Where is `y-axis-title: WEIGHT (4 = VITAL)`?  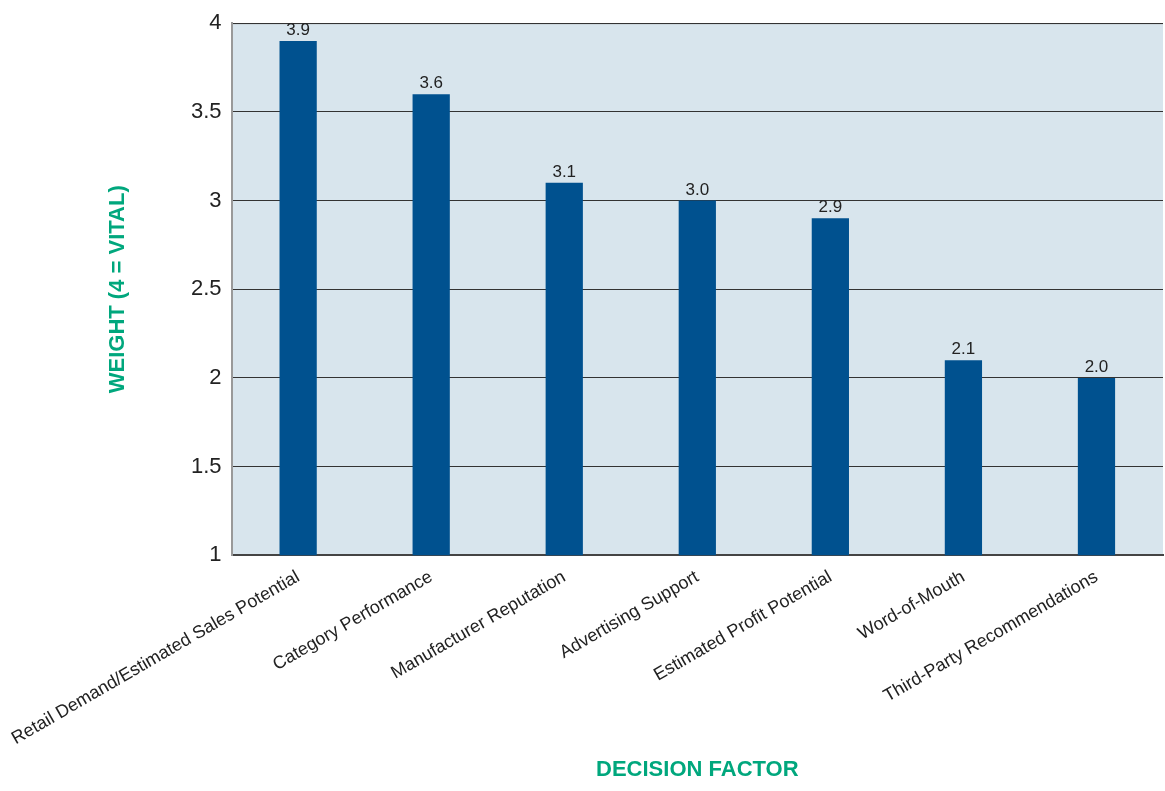
y-axis-title: WEIGHT (4 = VITAL) is located at coordinates (116, 289).